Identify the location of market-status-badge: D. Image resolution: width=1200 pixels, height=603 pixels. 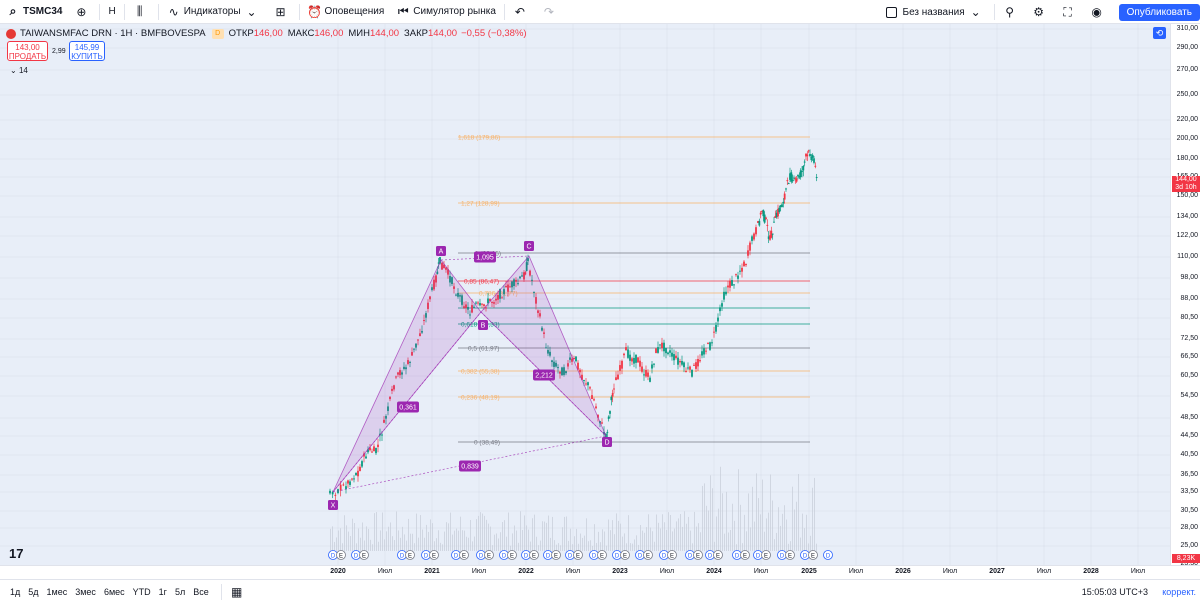
(217, 33).